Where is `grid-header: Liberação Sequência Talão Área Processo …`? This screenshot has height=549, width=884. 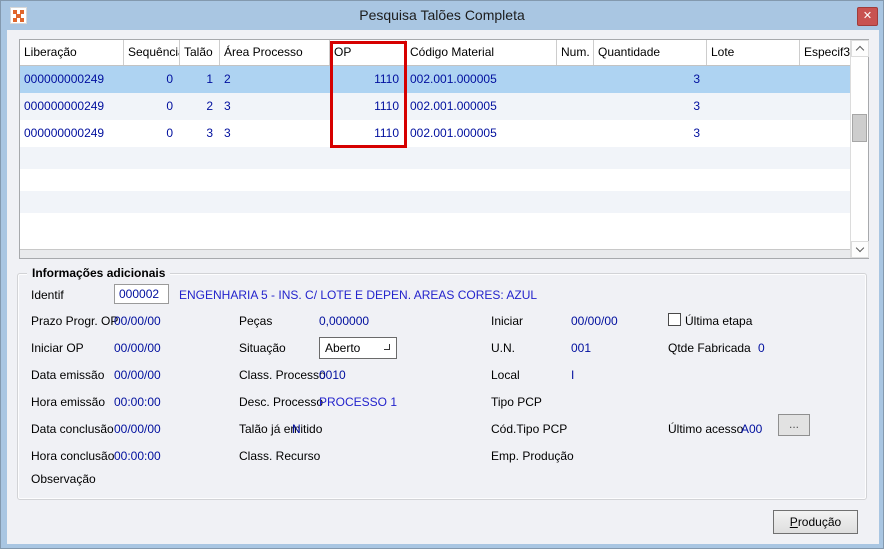
grid-header: Liberação Sequência Talão Área Processo … is located at coordinates (444, 53).